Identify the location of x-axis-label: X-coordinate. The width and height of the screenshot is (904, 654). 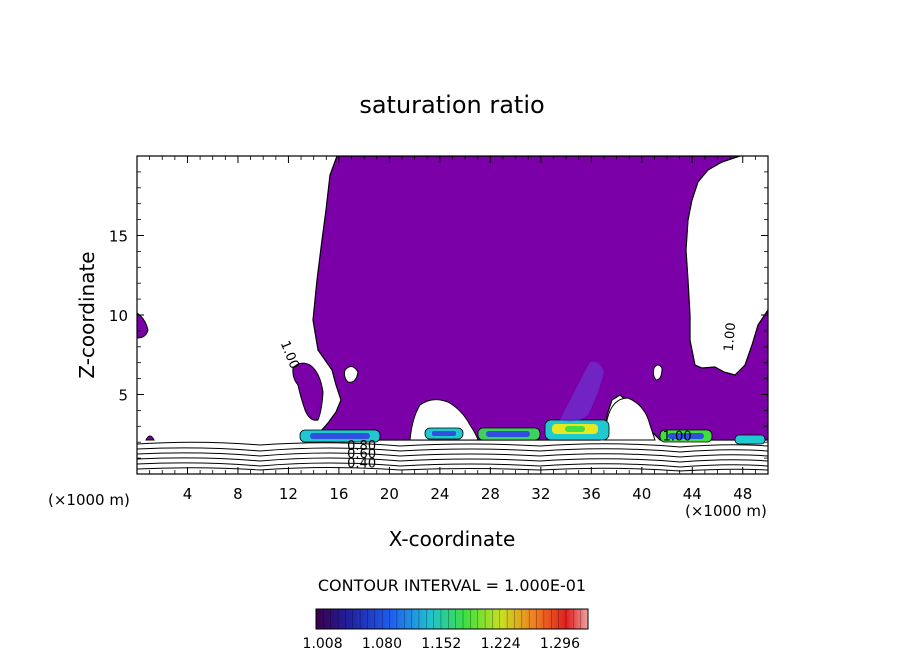
(452, 539).